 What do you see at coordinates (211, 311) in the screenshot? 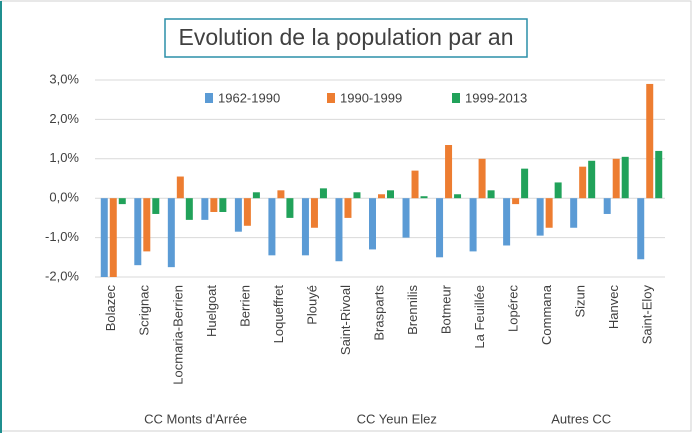
I see `x-tick-label: Huelgoat` at bounding box center [211, 311].